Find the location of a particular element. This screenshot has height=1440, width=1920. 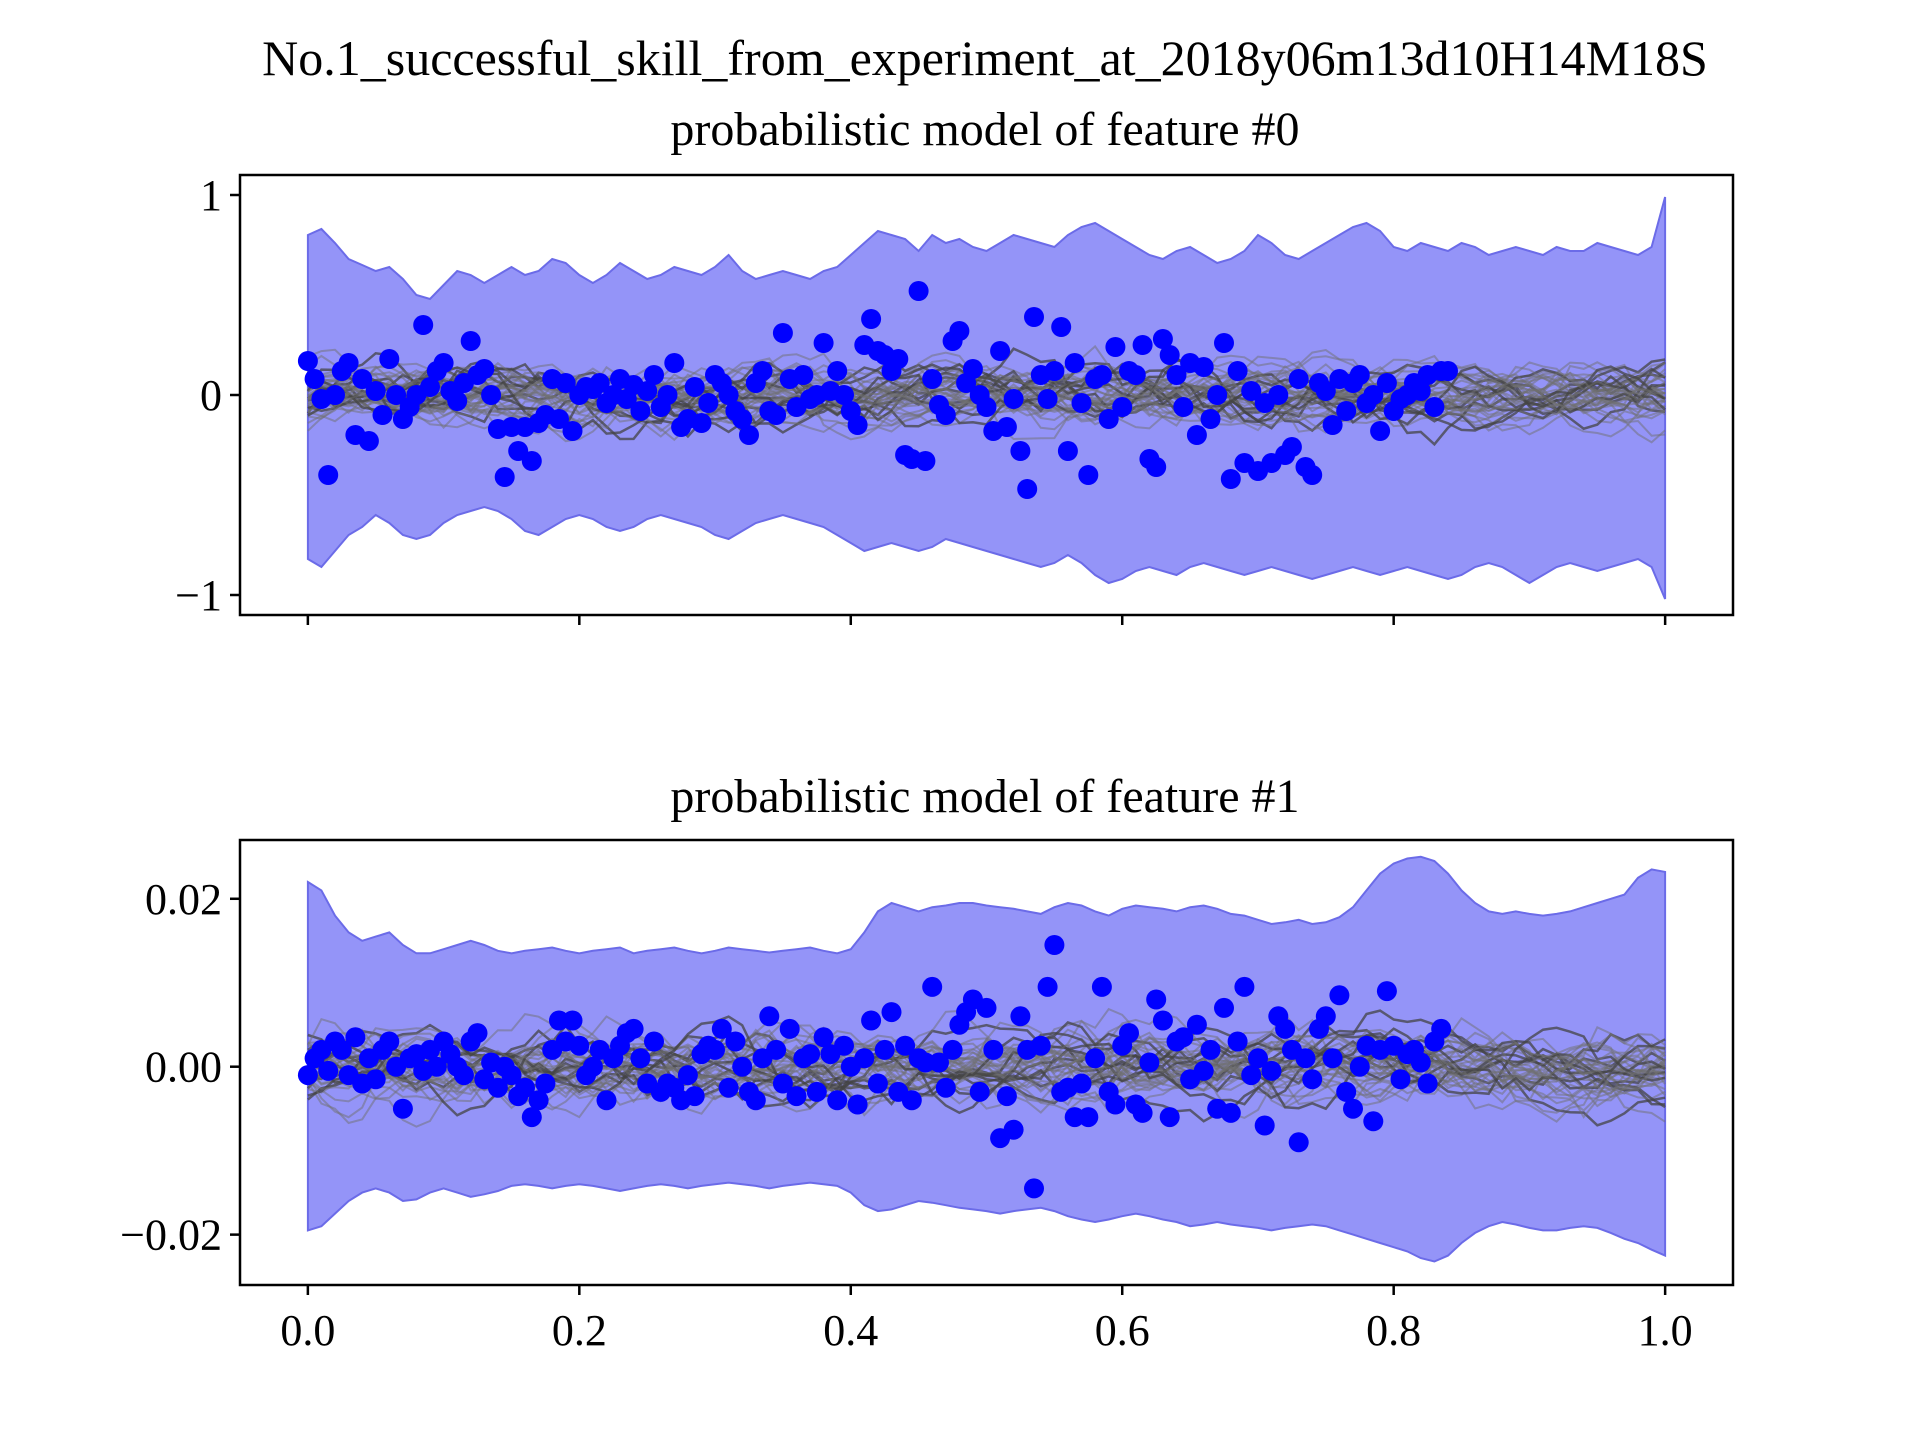

x-tick-label: 0.4 is located at coordinates (850, 1330).